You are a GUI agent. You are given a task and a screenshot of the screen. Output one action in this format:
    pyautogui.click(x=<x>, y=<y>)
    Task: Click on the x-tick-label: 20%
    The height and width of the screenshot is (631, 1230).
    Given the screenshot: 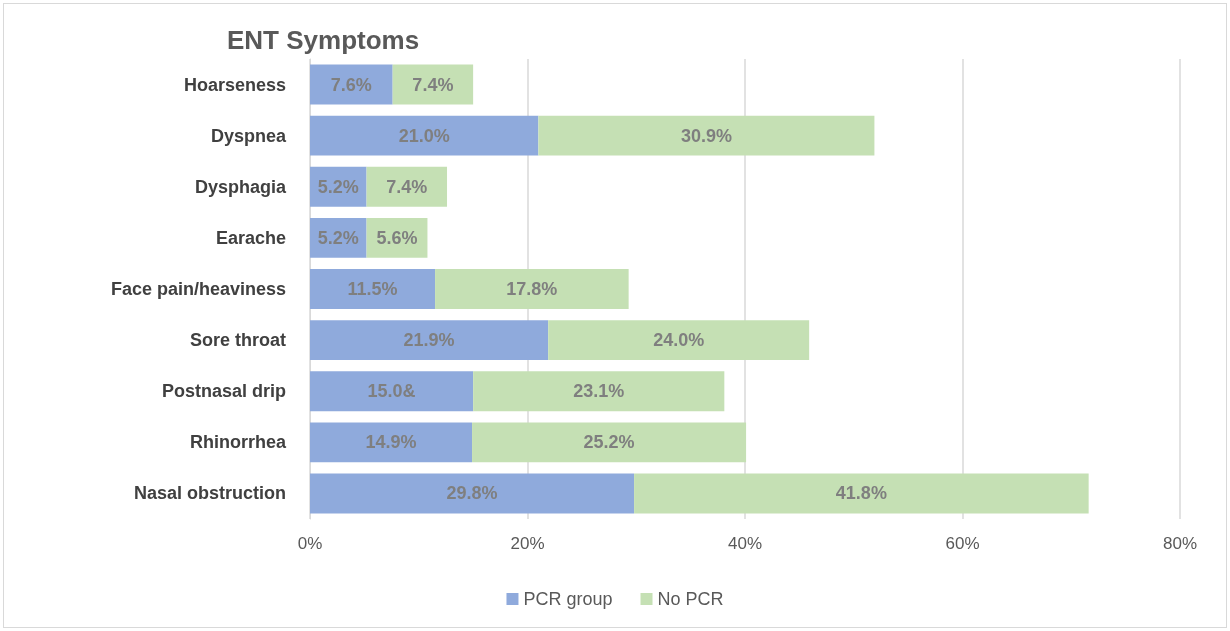 What is the action you would take?
    pyautogui.click(x=527, y=543)
    